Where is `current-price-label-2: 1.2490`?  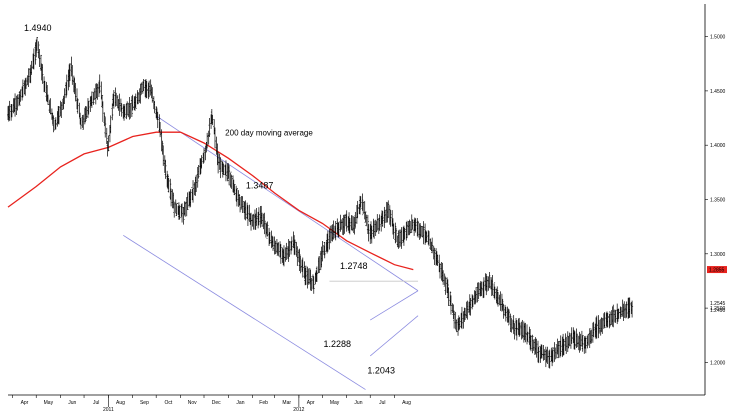 current-price-label-2: 1.2490 is located at coordinates (718, 311).